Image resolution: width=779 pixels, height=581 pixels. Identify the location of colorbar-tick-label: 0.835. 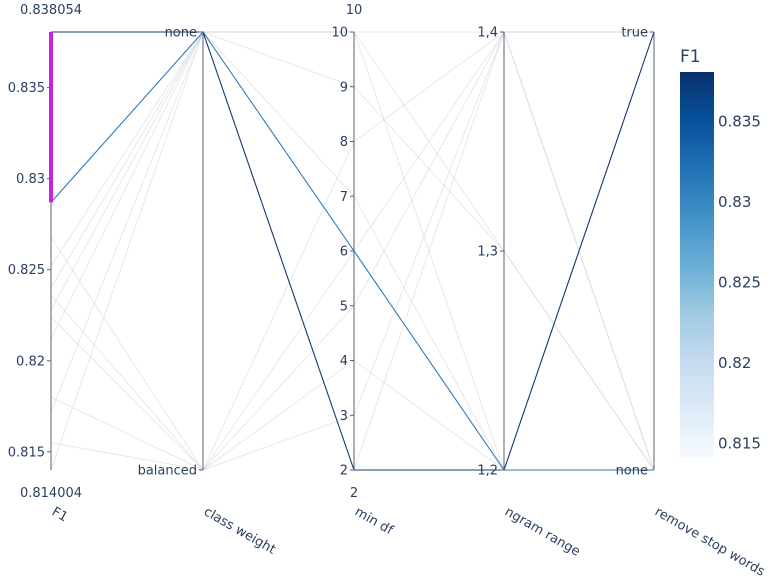
(739, 122).